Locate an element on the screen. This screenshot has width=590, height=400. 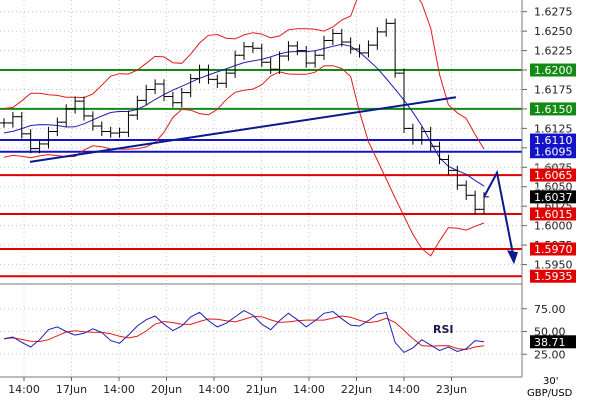
price-tick-label: 1.6250 is located at coordinates (553, 31).